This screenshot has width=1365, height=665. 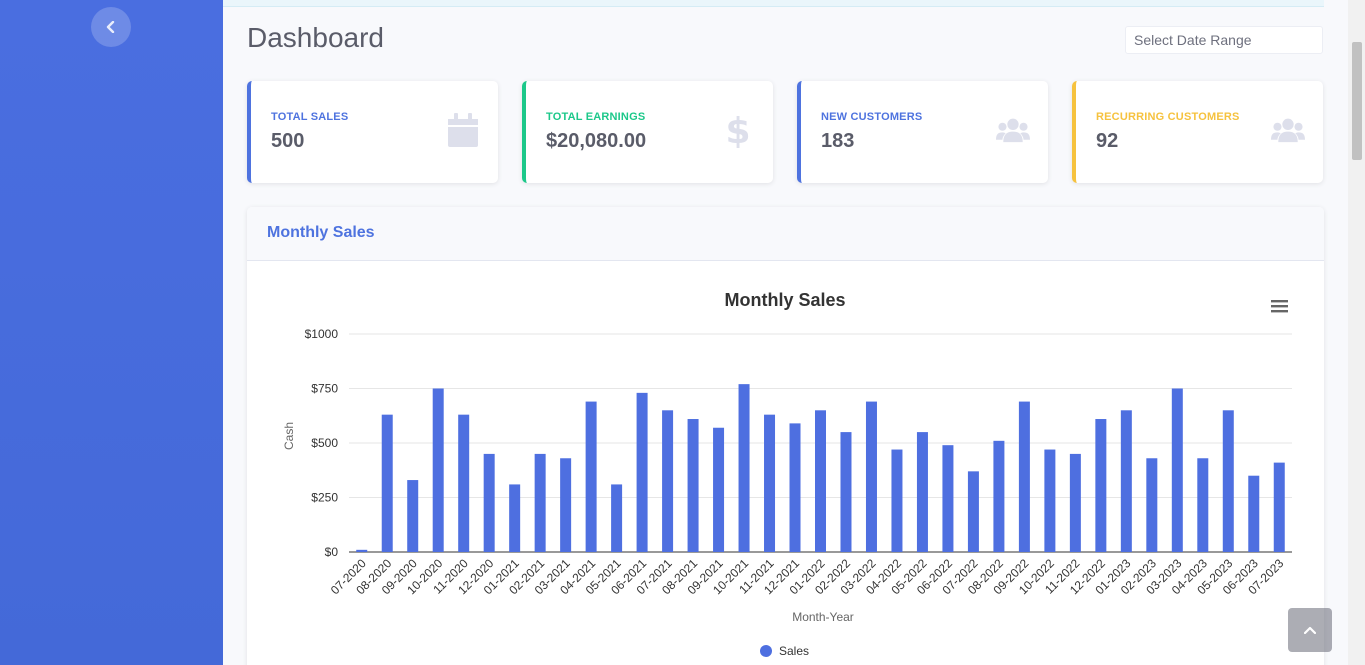 I want to click on calendar-icon, so click(x=463, y=130).